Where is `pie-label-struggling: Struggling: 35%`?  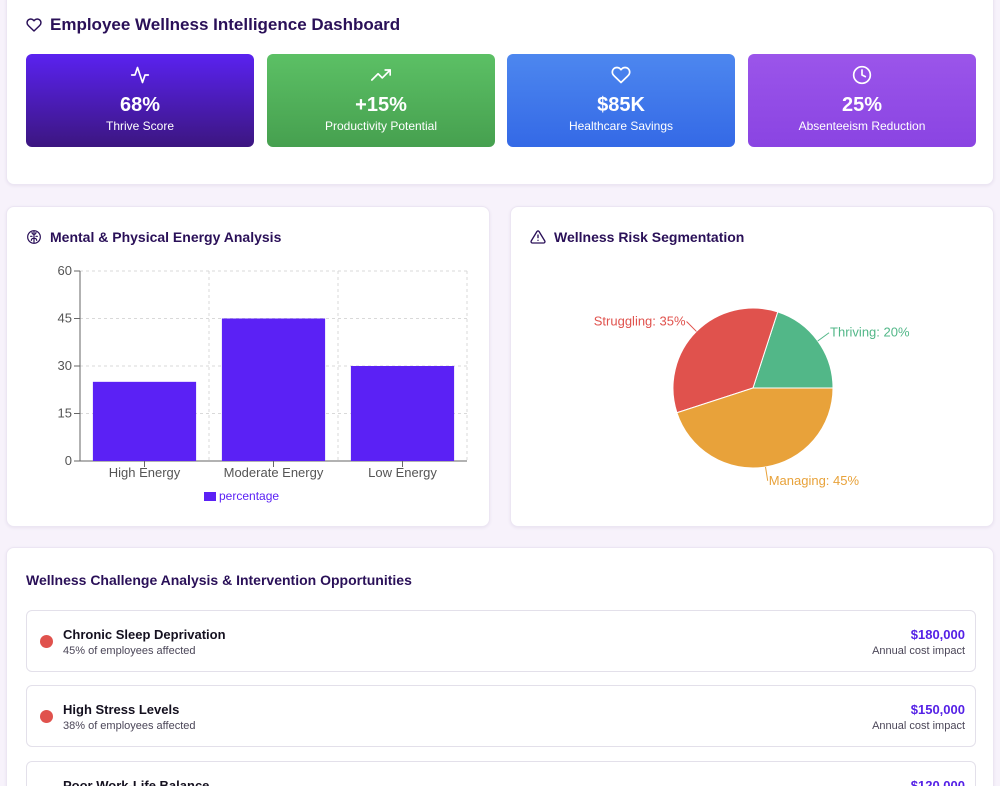 pie-label-struggling: Struggling: 35% is located at coordinates (640, 321).